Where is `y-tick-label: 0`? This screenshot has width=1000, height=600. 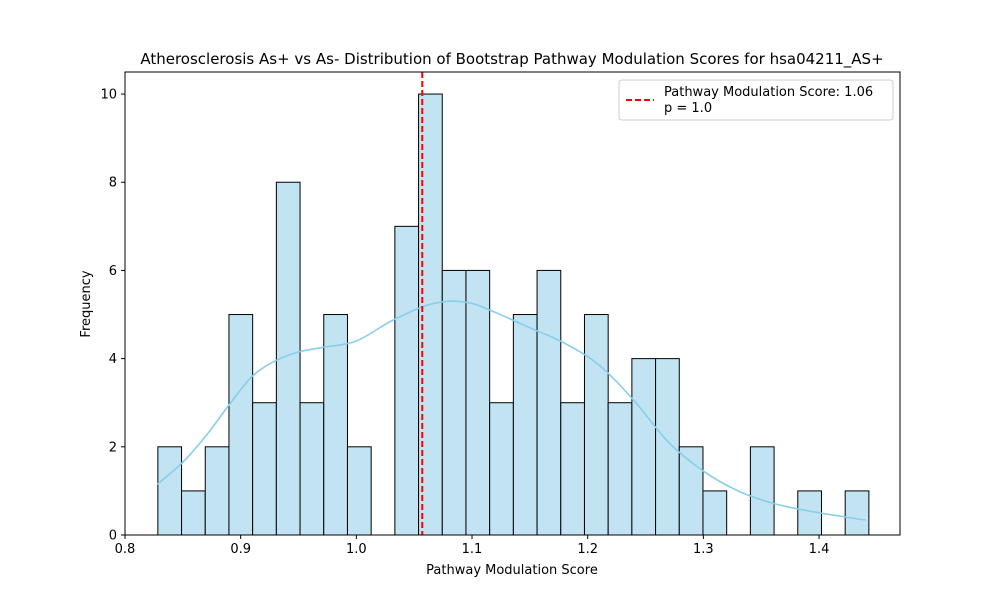
y-tick-label: 0 is located at coordinates (113, 536).